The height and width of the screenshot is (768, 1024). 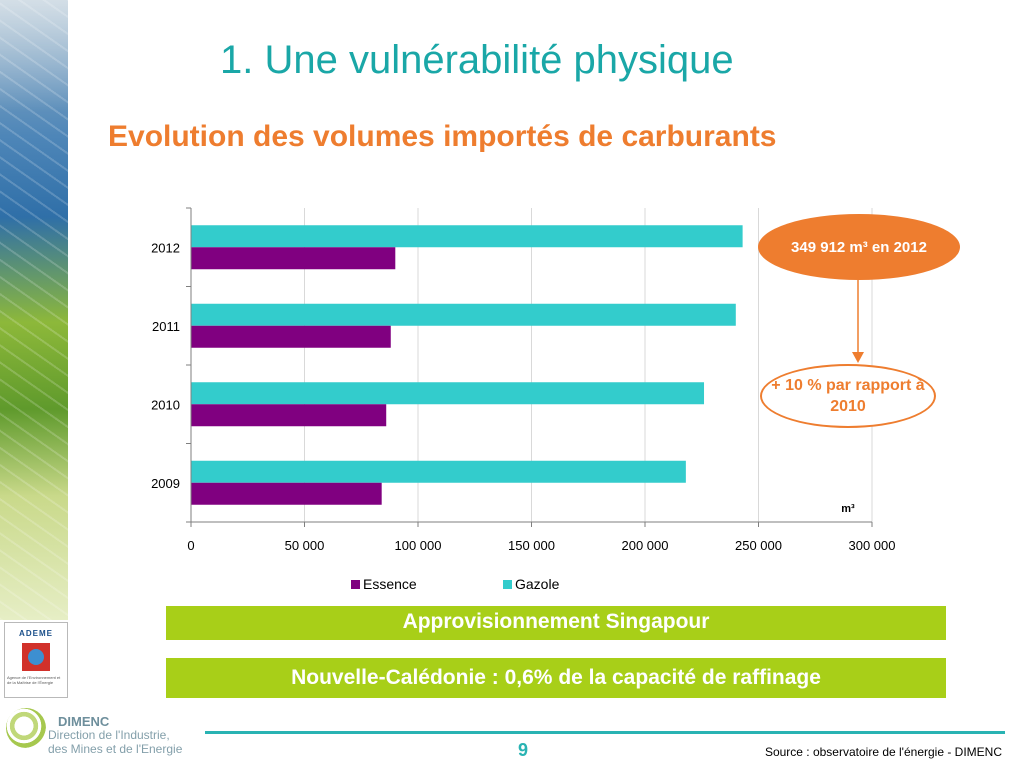 I want to click on footer-divider, so click(x=605, y=732).